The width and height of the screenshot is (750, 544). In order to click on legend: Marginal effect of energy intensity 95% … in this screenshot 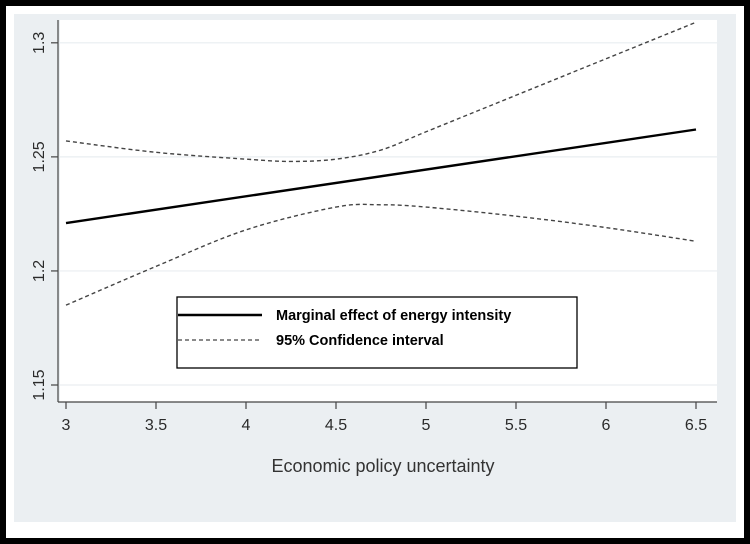, I will do `click(377, 332)`.